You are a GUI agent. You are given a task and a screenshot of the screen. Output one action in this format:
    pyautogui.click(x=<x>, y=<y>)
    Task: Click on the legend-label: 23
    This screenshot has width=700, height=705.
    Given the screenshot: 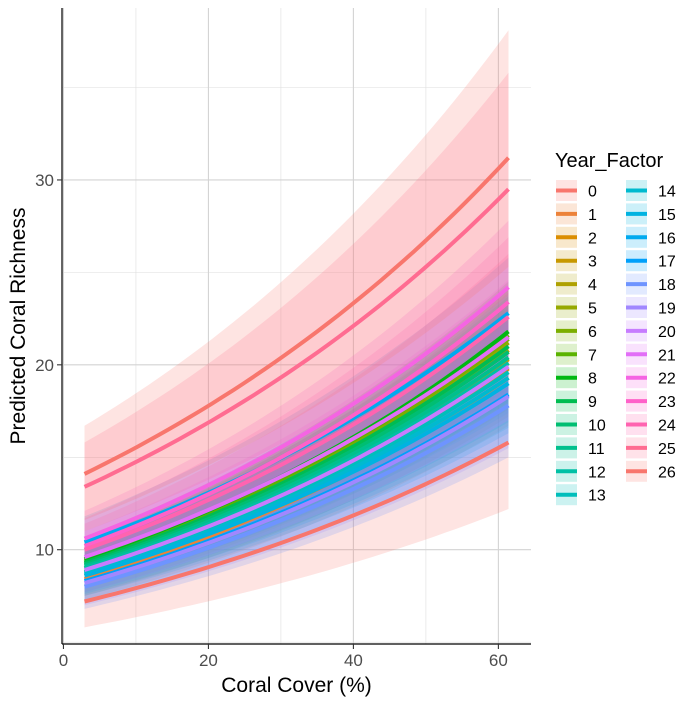 What is the action you would take?
    pyautogui.click(x=667, y=402)
    